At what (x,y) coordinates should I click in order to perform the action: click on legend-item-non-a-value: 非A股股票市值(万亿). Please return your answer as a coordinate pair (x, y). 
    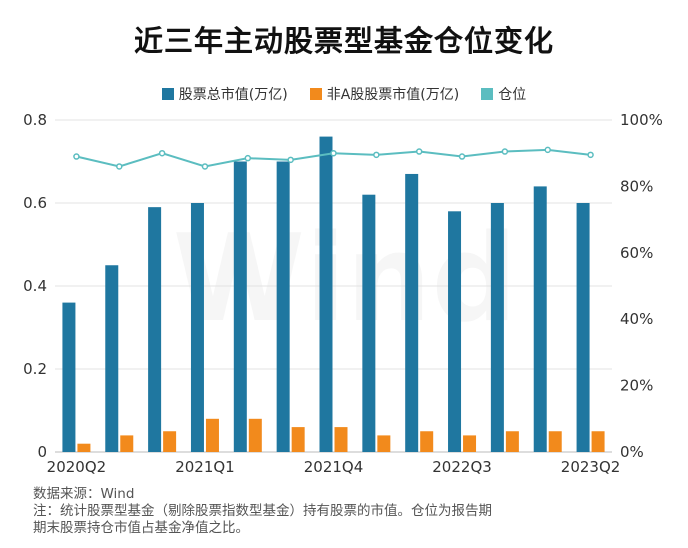
    Looking at the image, I should click on (384, 94).